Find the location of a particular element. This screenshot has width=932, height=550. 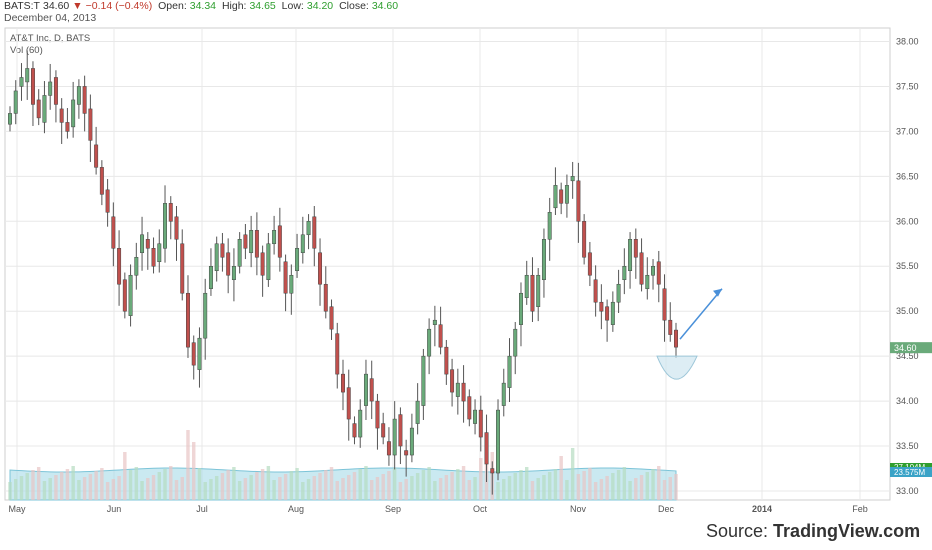

x-tick-label: Jun is located at coordinates (114, 509).